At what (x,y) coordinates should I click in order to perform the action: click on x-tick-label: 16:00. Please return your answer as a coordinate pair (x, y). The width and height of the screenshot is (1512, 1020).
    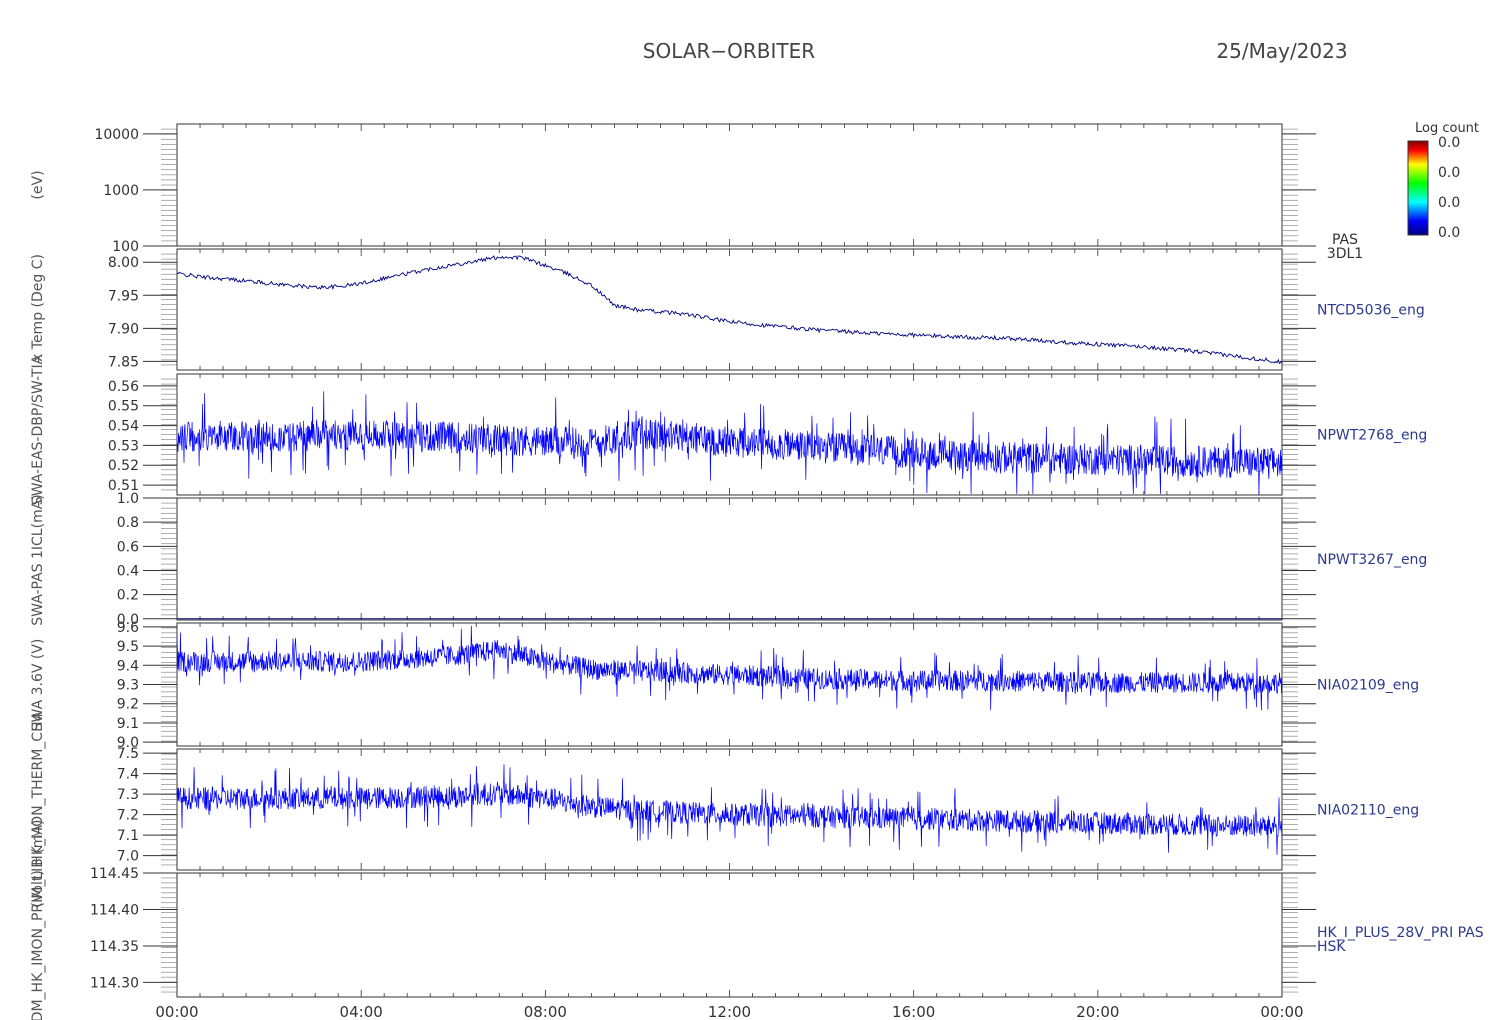
    Looking at the image, I should click on (913, 1011).